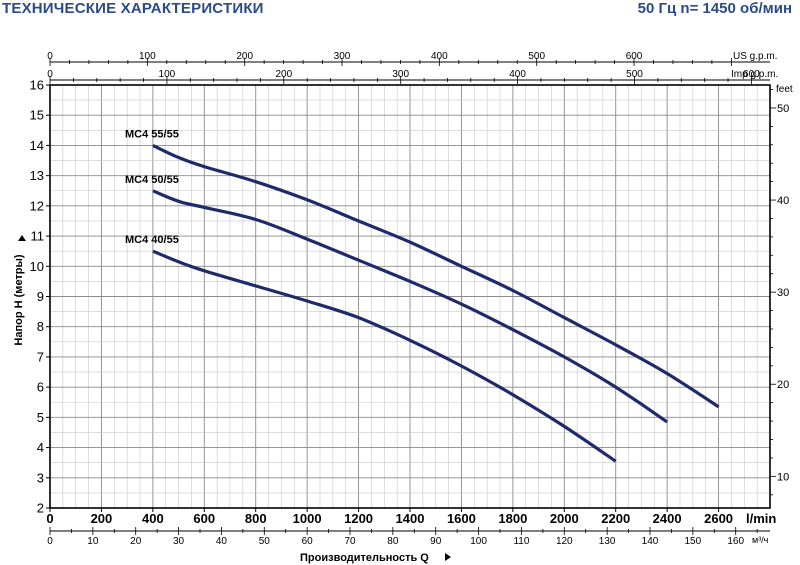 The width and height of the screenshot is (800, 565). What do you see at coordinates (308, 541) in the screenshot?
I see `m3h-tick-label: 60` at bounding box center [308, 541].